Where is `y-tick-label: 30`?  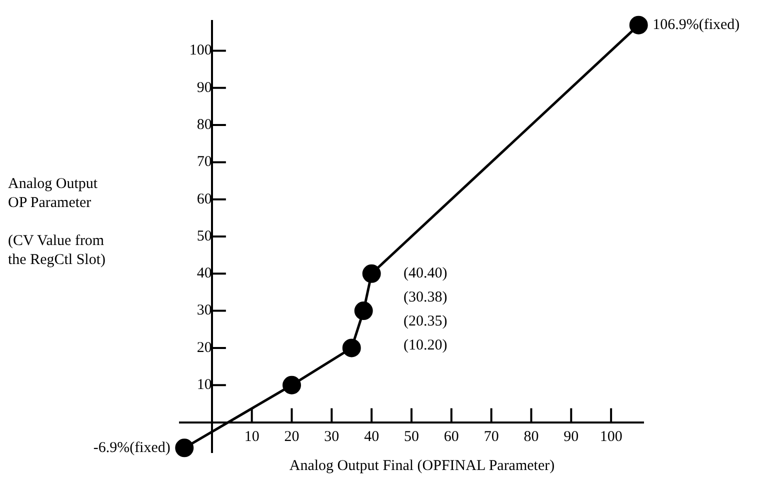
y-tick-label: 30 is located at coordinates (204, 310).